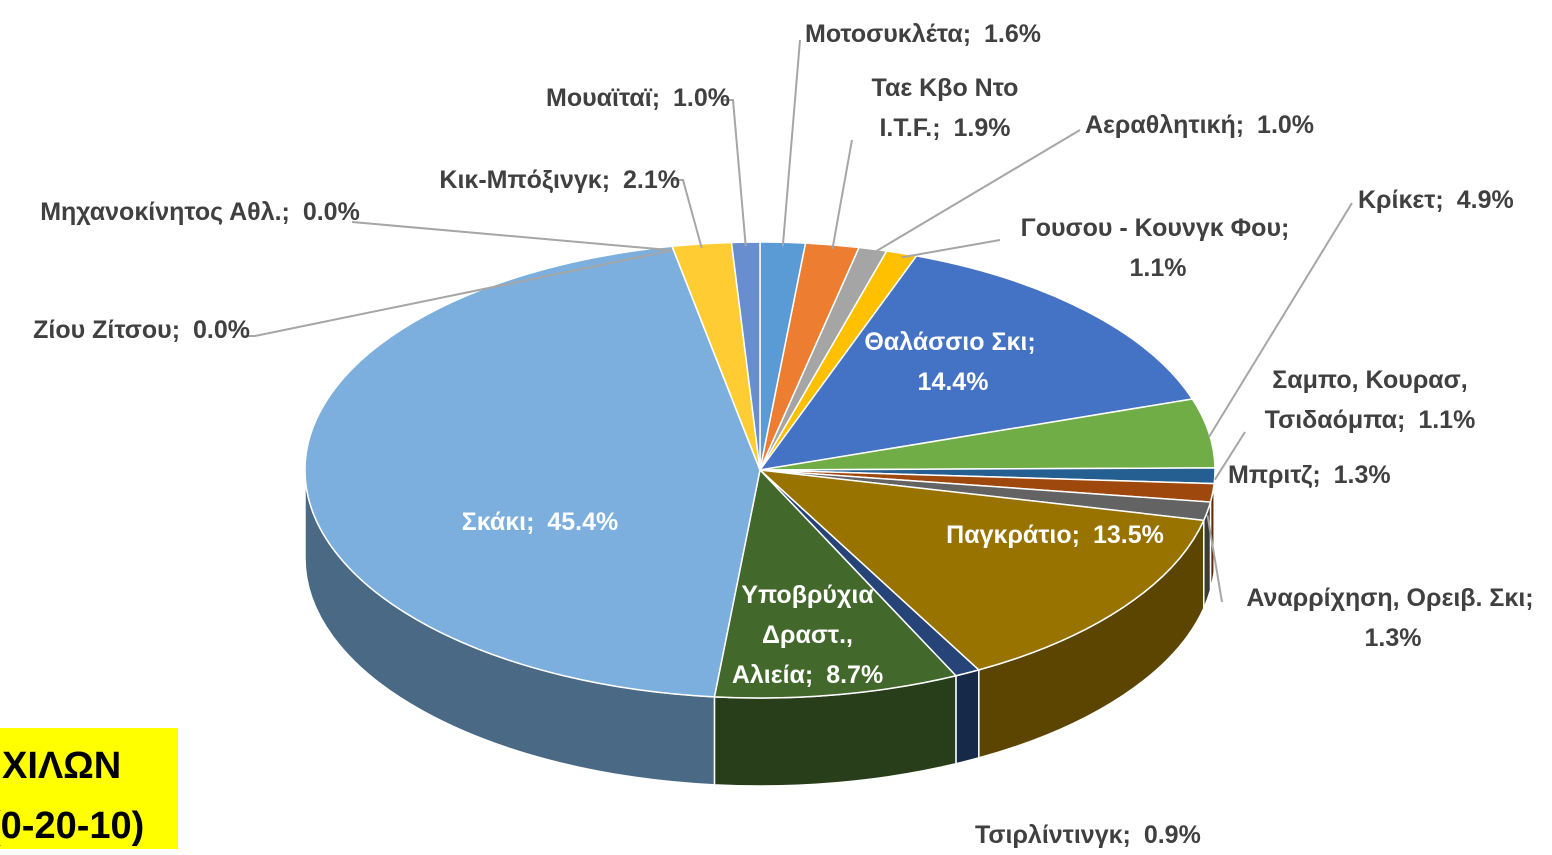  Describe the element at coordinates (1013, 34) in the screenshot. I see `value-label: 1.6%` at that location.